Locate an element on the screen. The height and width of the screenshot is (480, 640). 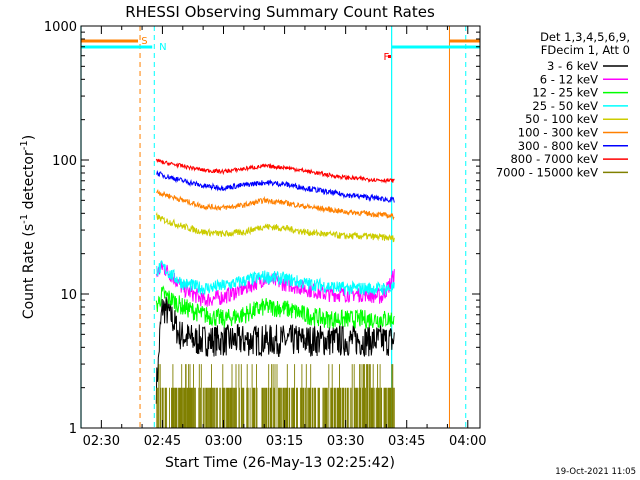
legend-label: 3 - 6 keV is located at coordinates (572, 66).